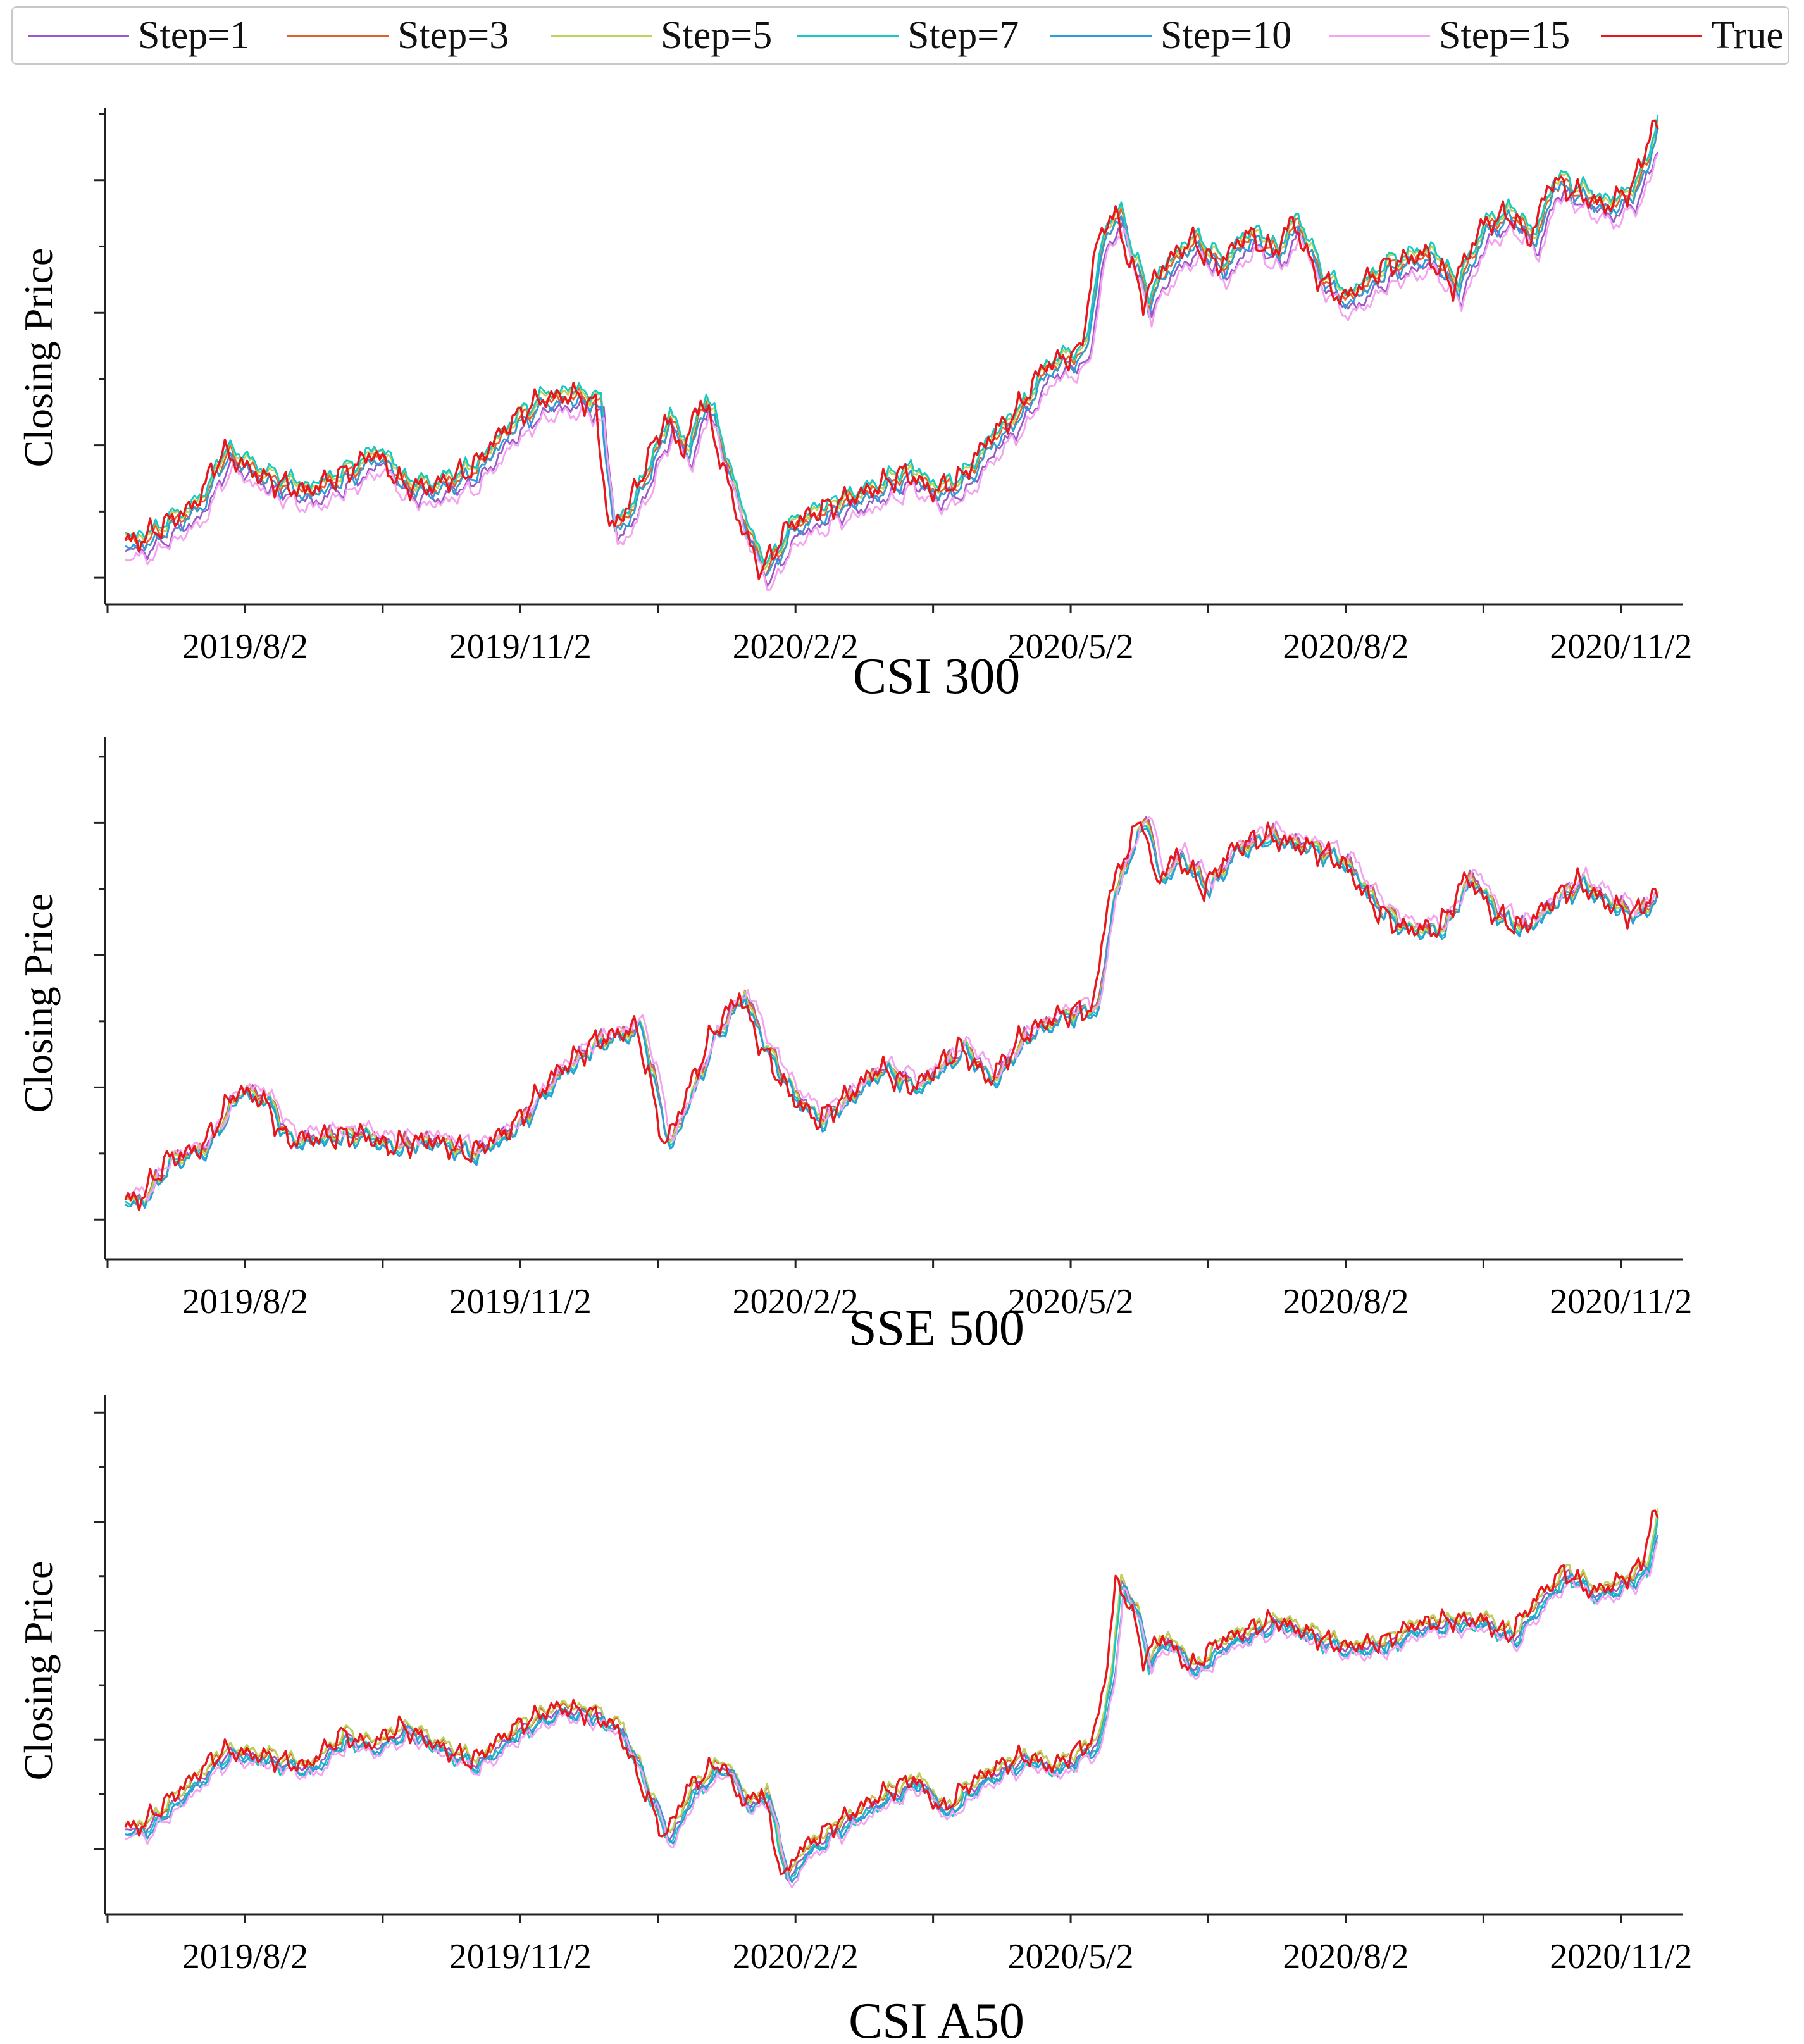 The height and width of the screenshot is (2044, 1804). I want to click on legend-label: Step=10, so click(1226, 35).